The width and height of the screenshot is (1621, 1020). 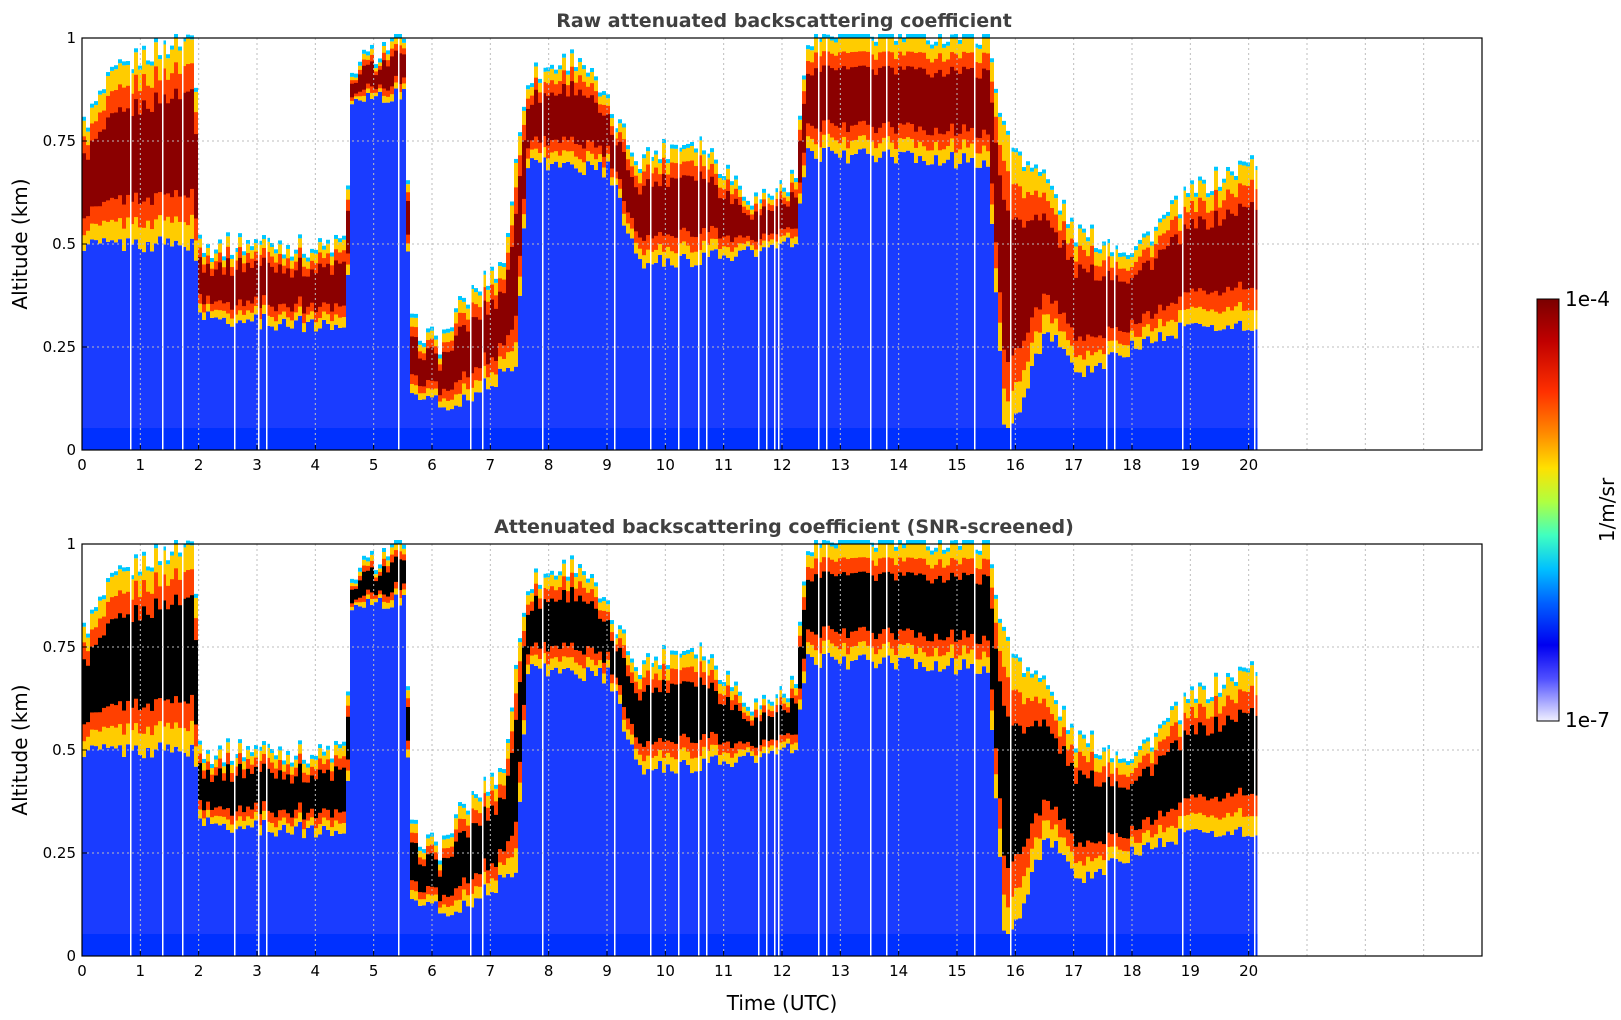 I want to click on heatmap-gap, so click(x=1107, y=244).